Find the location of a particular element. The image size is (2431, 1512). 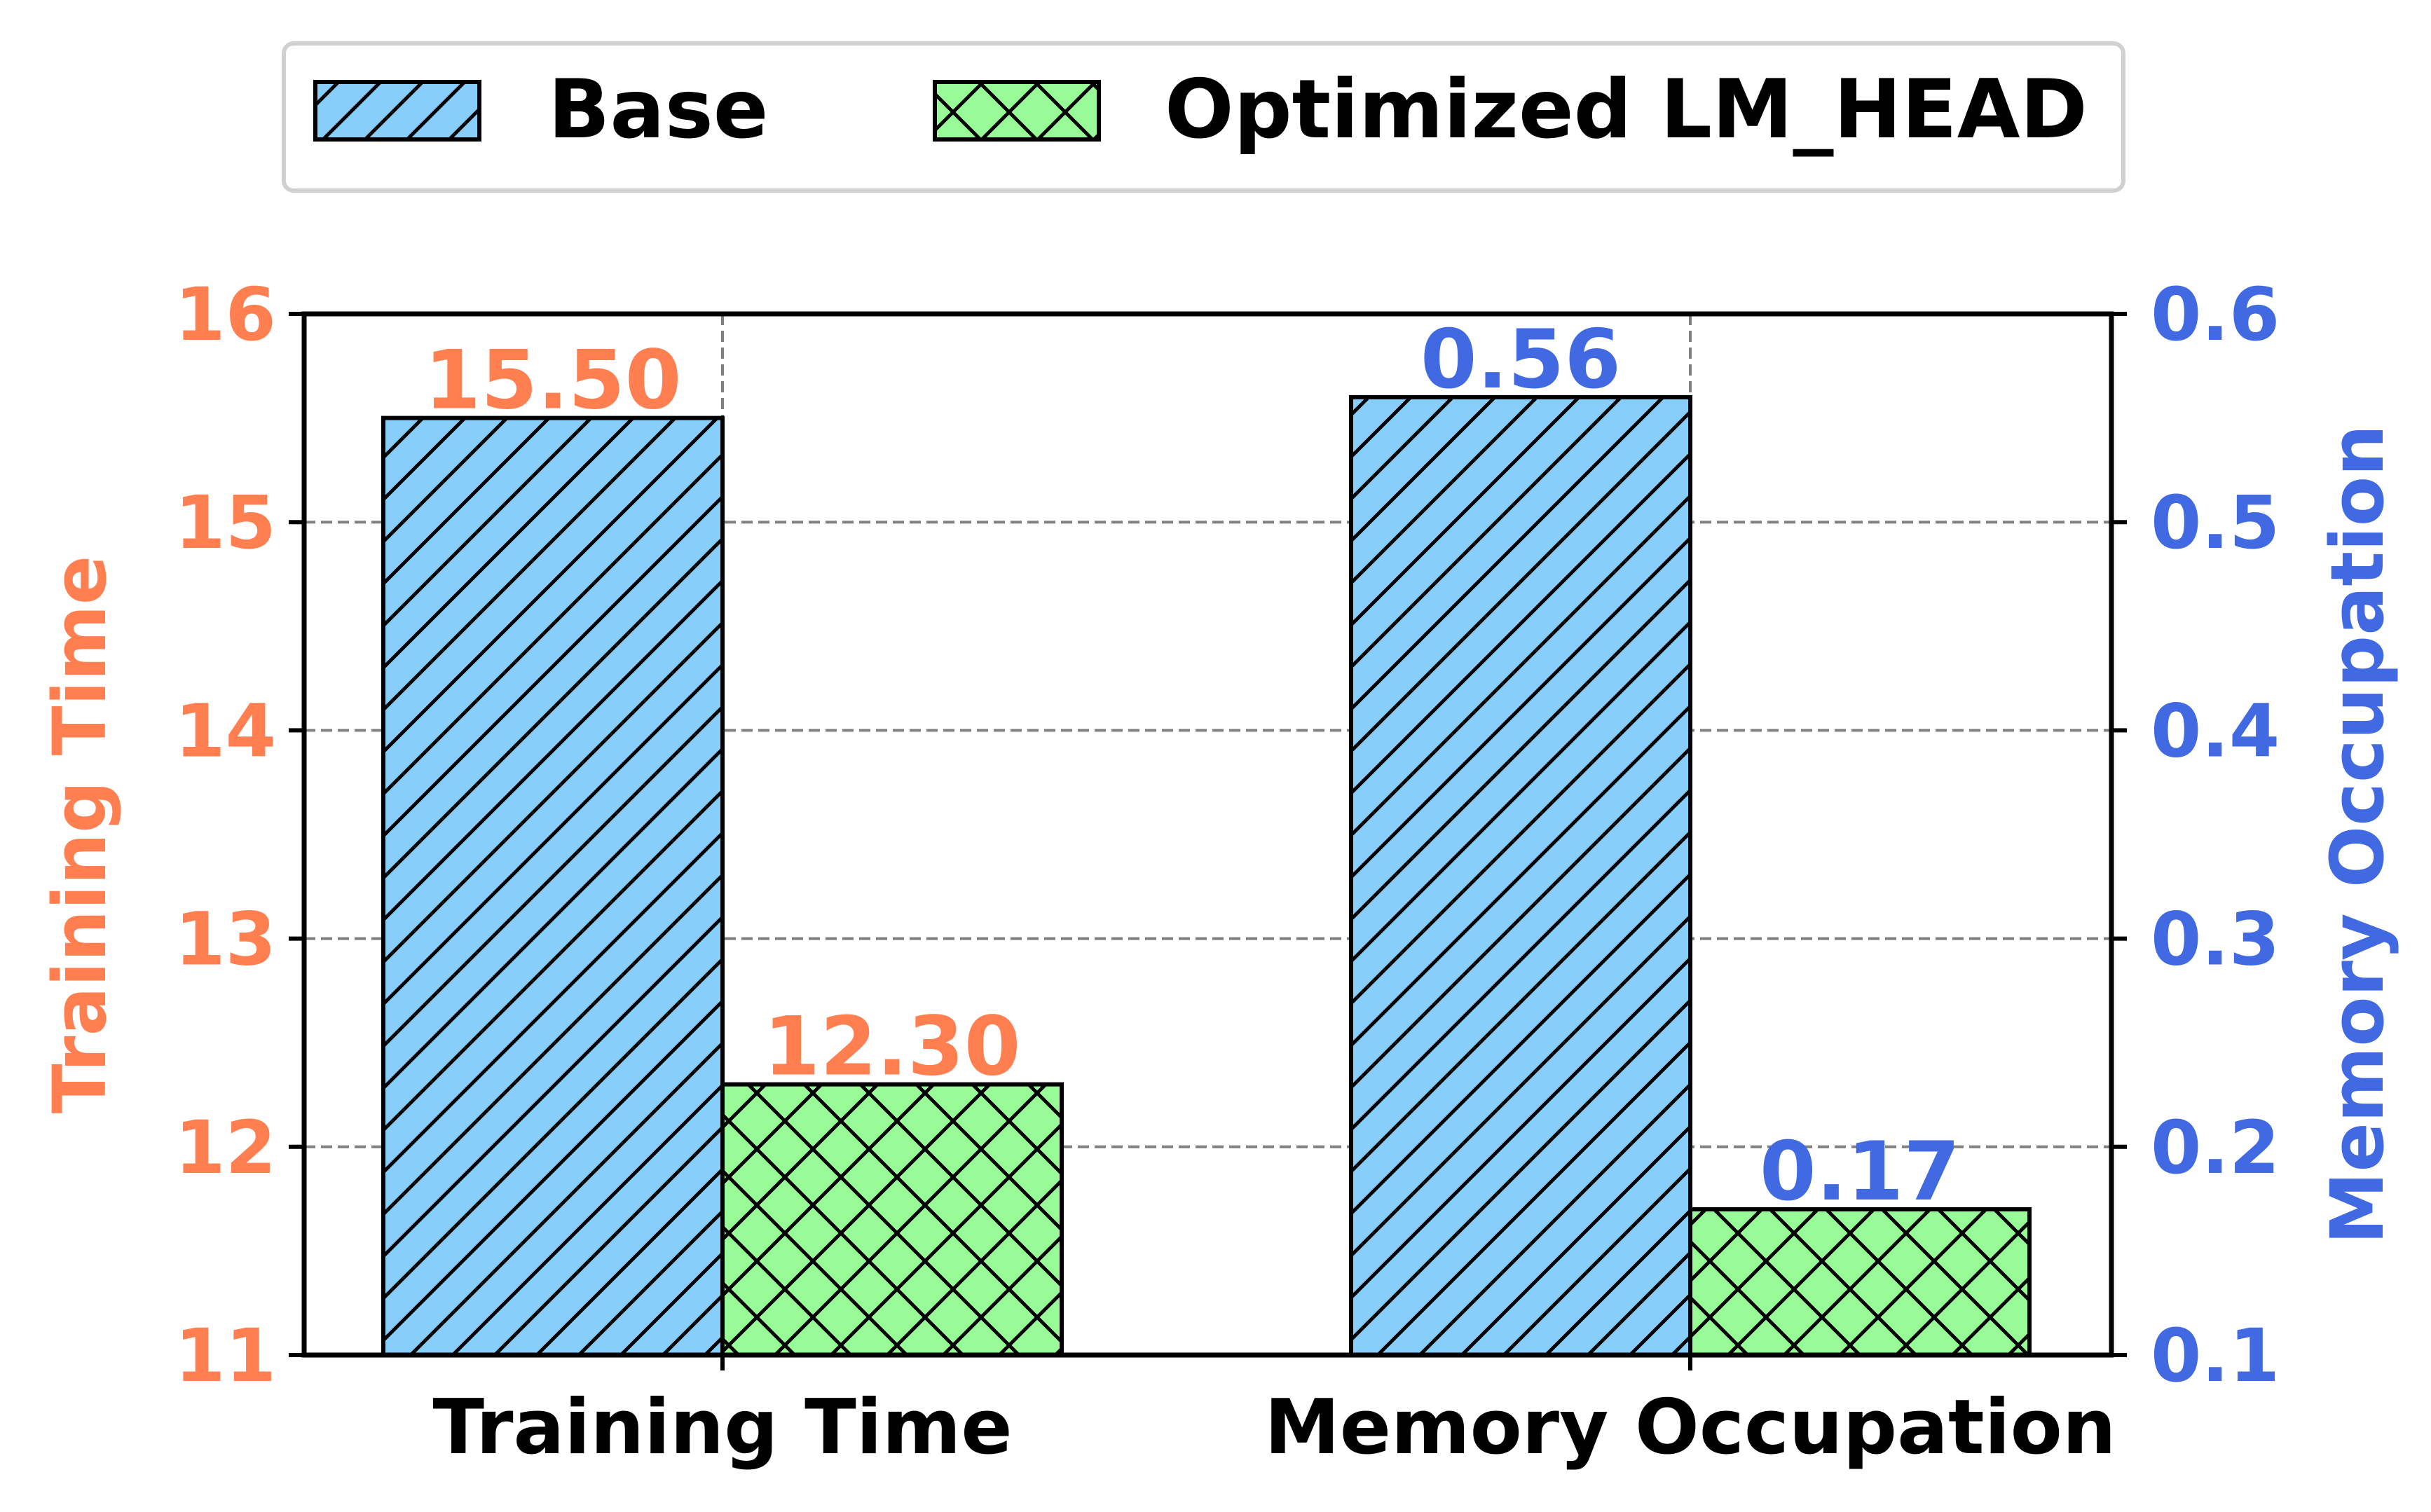

legend-label-base: Base is located at coordinates (658, 109).